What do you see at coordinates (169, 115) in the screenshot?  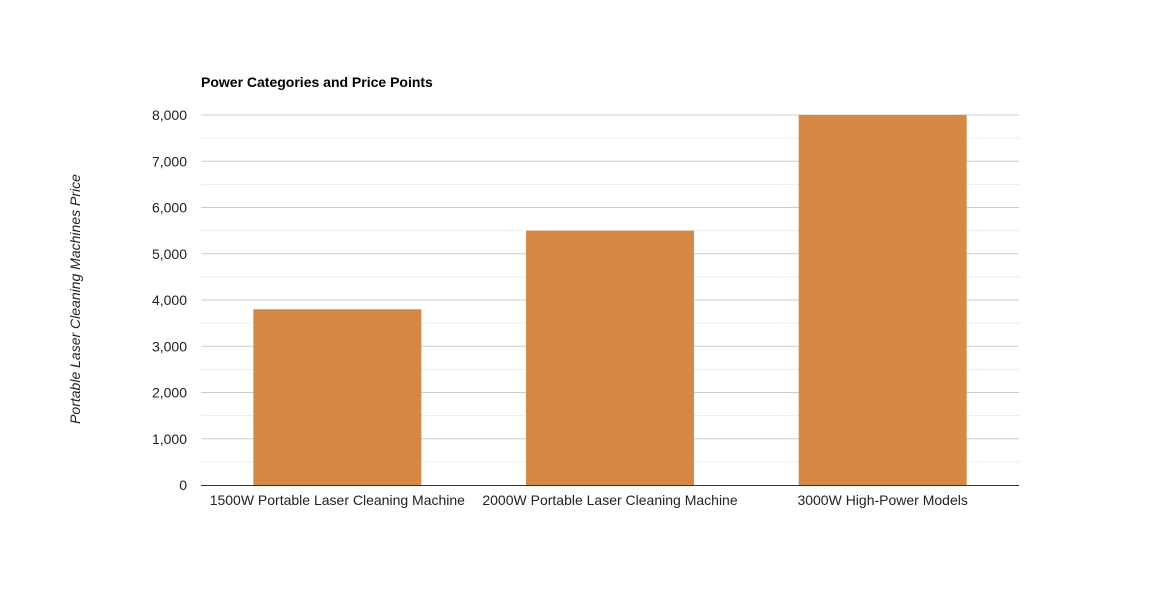 I see `y-tick-label: 8,000` at bounding box center [169, 115].